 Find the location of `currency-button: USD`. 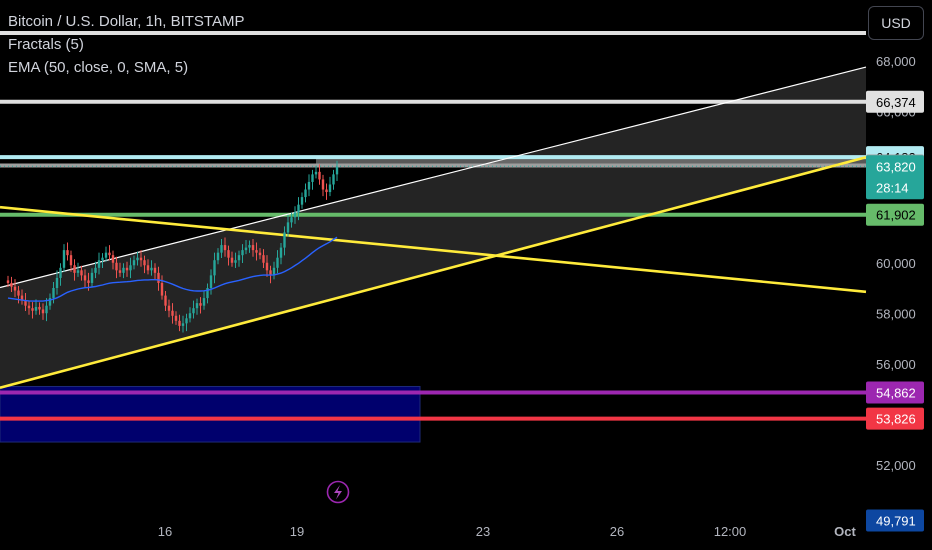

currency-button: USD is located at coordinates (896, 23).